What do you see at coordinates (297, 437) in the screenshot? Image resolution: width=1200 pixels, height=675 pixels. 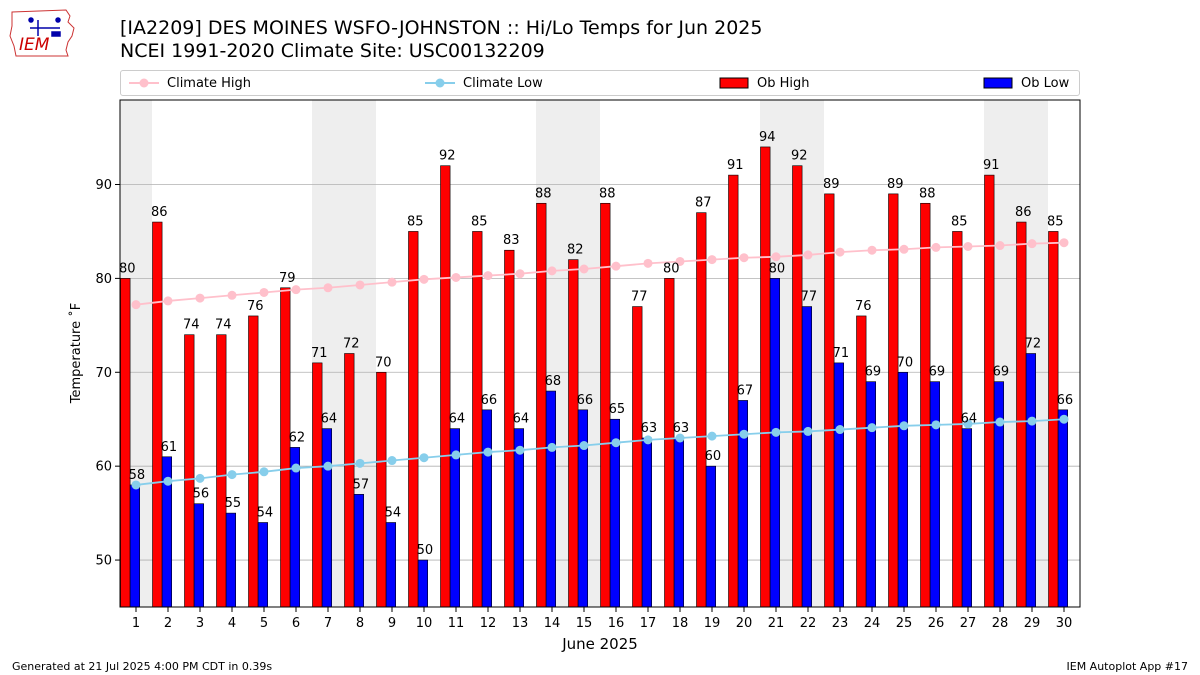 I see `ob-low-value-label: 62` at bounding box center [297, 437].